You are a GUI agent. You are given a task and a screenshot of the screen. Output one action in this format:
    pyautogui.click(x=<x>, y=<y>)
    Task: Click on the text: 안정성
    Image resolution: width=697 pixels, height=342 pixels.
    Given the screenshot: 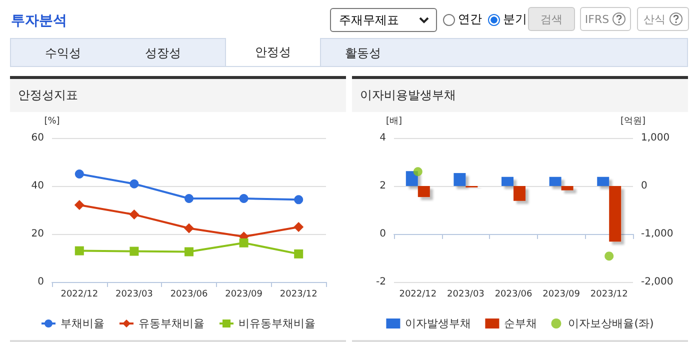 What is the action you would take?
    pyautogui.click(x=273, y=52)
    